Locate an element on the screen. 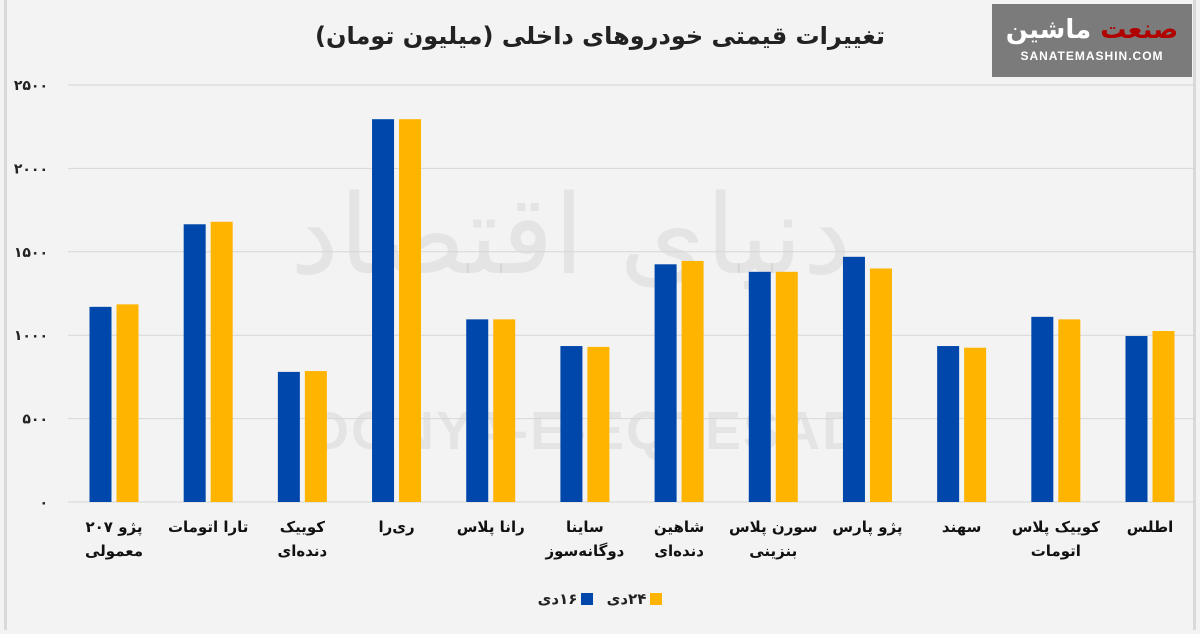 The height and width of the screenshot is (634, 1200). x-tick-label: اطلس is located at coordinates (1150, 527).